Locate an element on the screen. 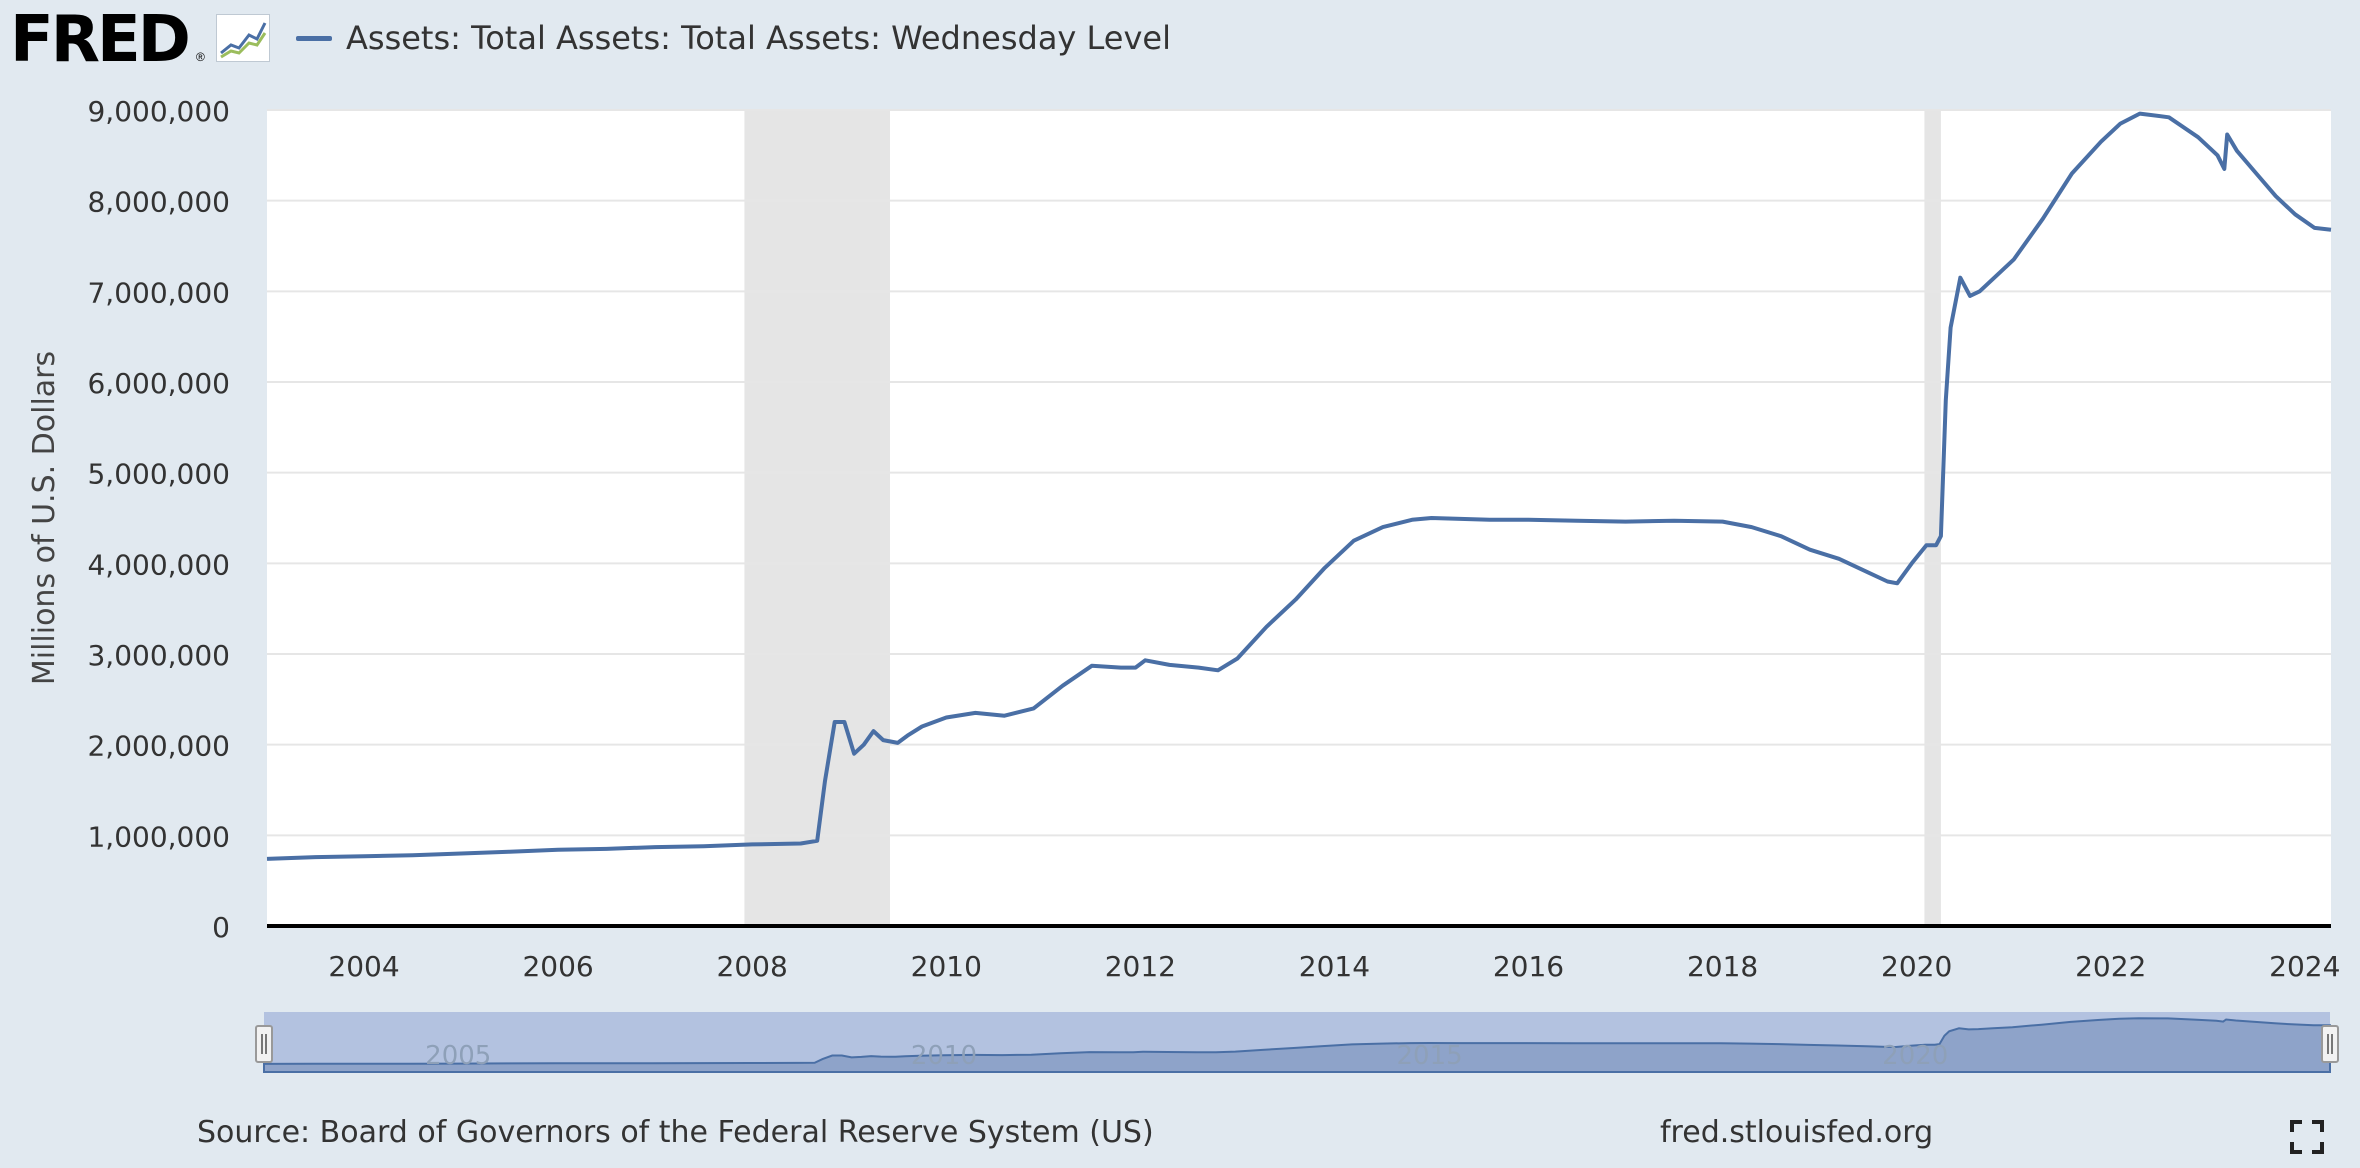  x-tick-label: 2012 is located at coordinates (1140, 966).